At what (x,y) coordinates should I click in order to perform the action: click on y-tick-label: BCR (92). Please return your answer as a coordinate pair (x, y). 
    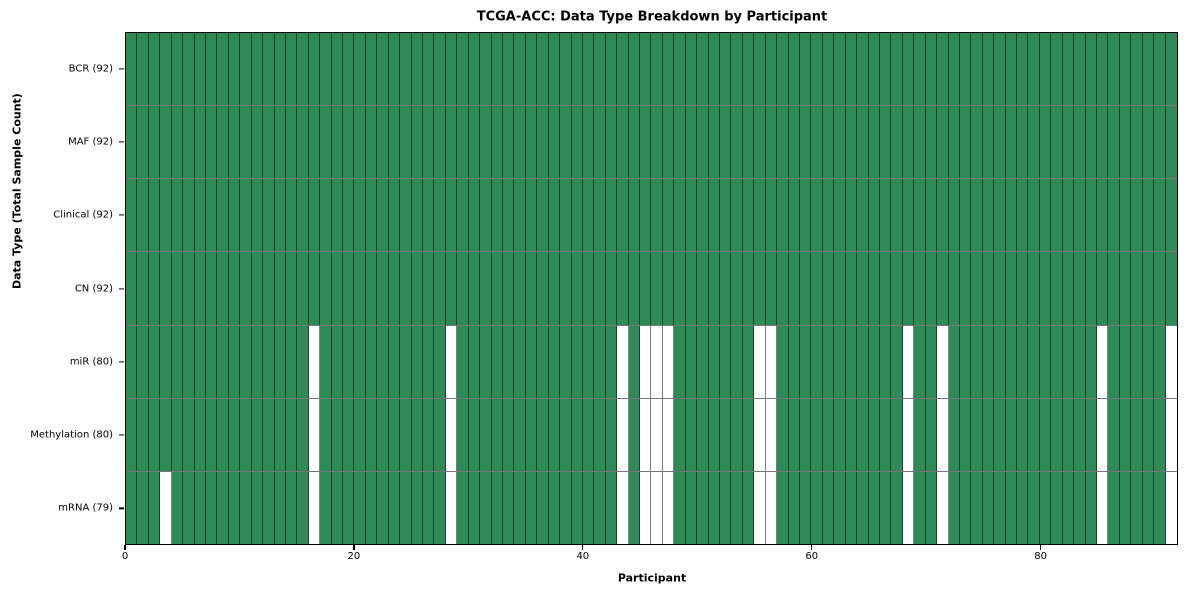
    Looking at the image, I should click on (90, 69).